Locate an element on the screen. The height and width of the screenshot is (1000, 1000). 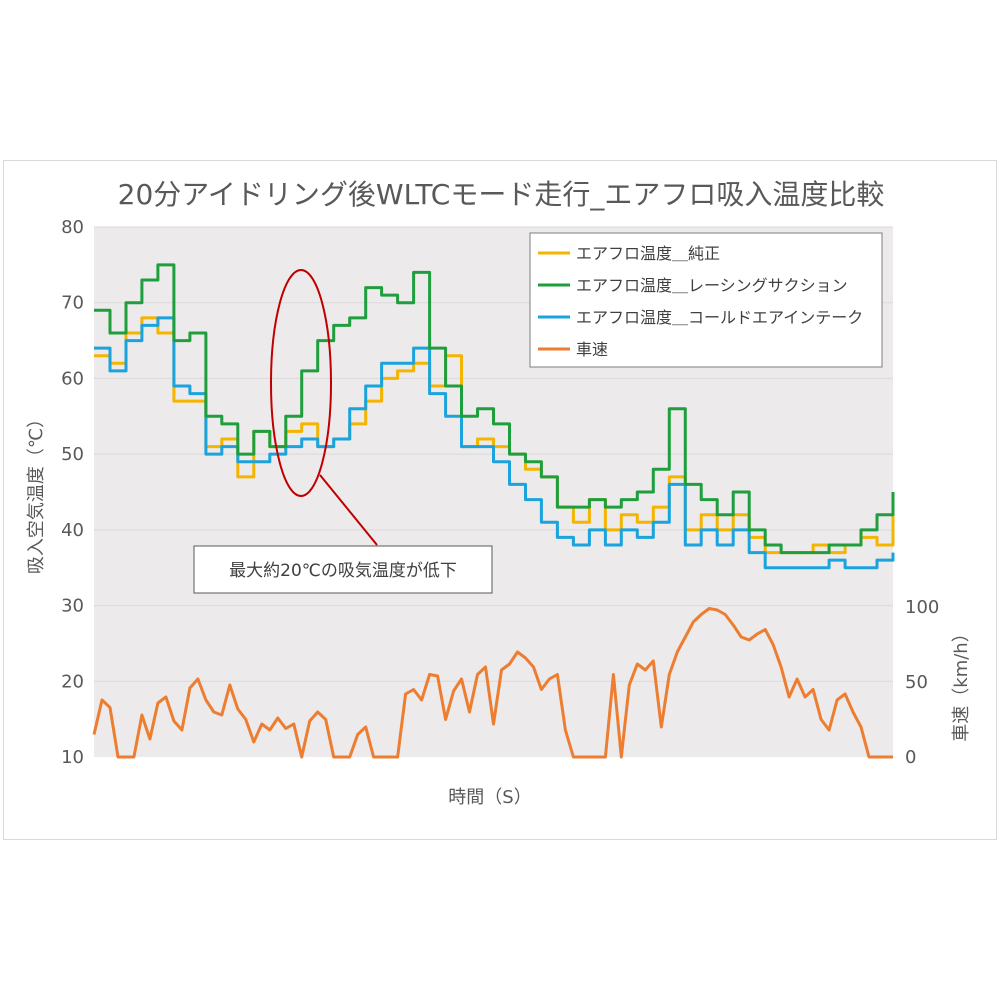
legend-label-0: エアフロ温度＿純正 is located at coordinates (648, 253).